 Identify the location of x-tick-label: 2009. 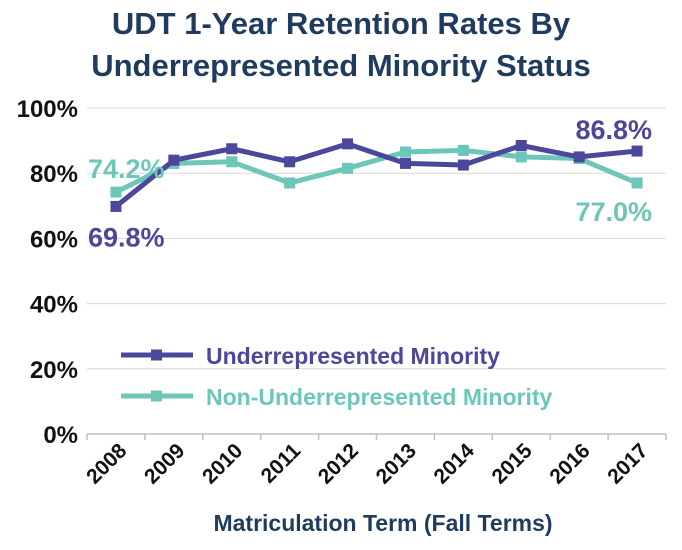
(164, 463).